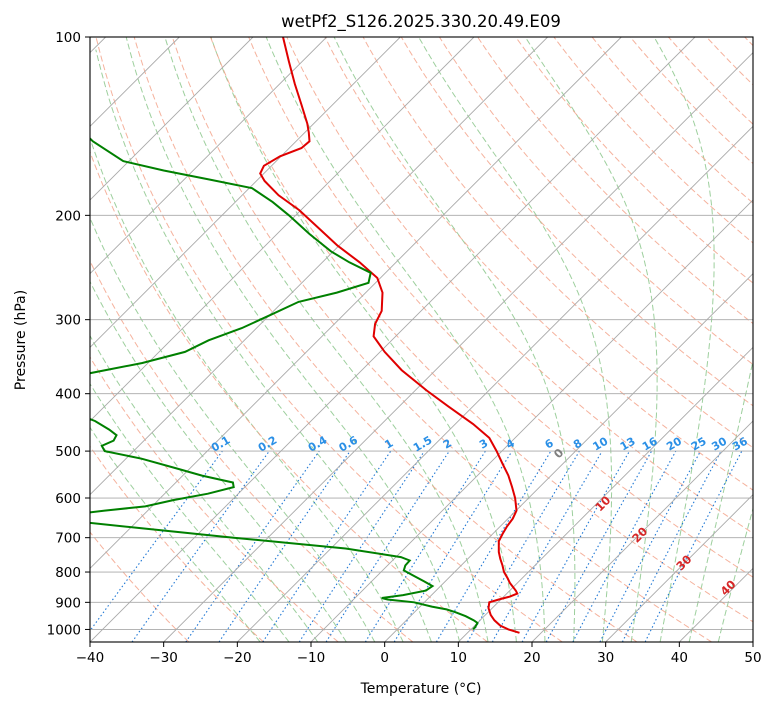 The height and width of the screenshot is (712, 775). Describe the element at coordinates (68, 539) in the screenshot. I see `y-tick-label: 700` at that location.